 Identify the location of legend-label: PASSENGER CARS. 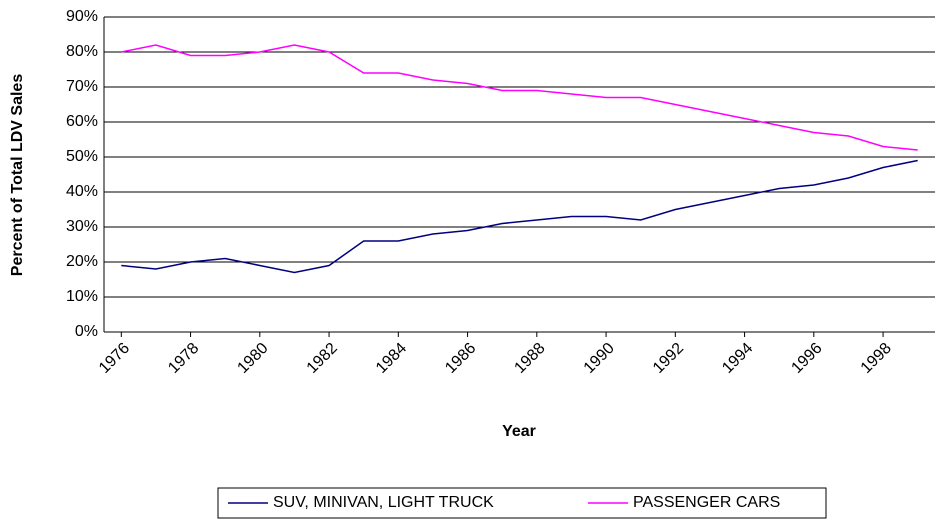
(706, 502).